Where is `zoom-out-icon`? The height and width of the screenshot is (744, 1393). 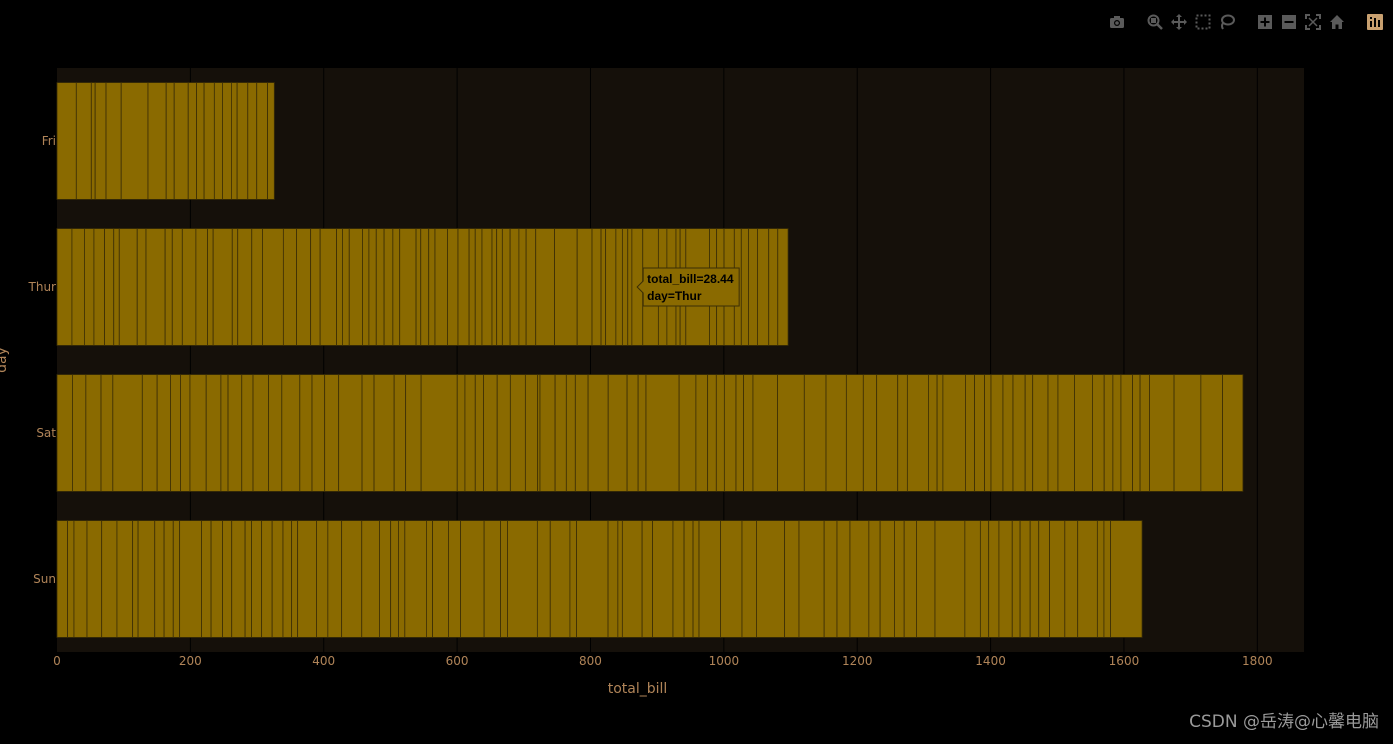
zoom-out-icon is located at coordinates (1289, 22).